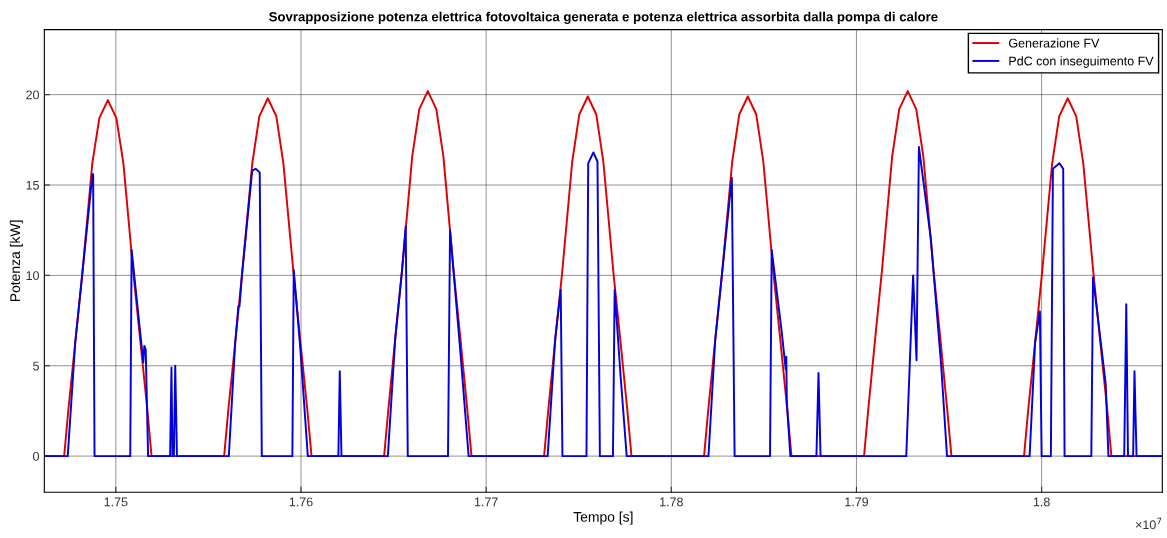  Describe the element at coordinates (16, 261) in the screenshot. I see `y-axis-title: Potenza [kW]` at that location.